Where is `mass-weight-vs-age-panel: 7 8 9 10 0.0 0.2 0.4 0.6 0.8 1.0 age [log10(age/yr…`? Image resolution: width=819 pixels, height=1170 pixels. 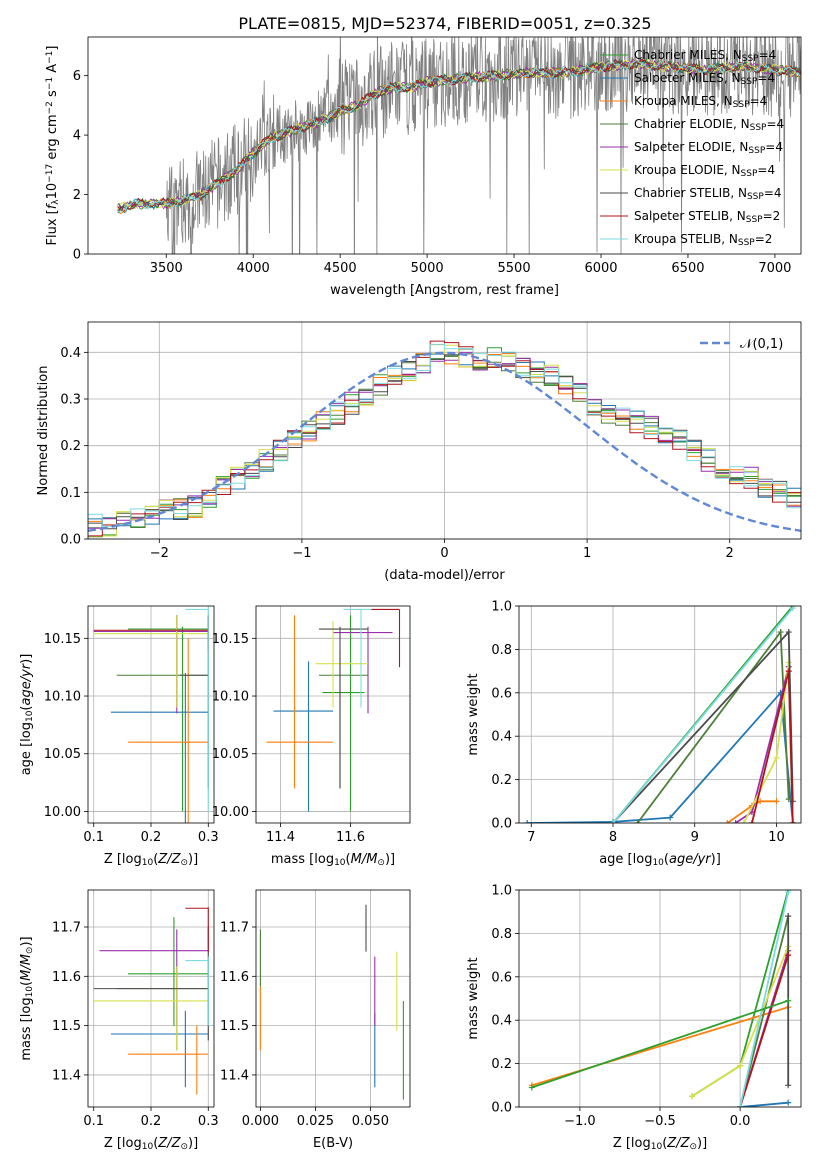
mass-weight-vs-age-panel: 7 8 9 10 0.0 0.2 0.4 0.6 0.8 1.0 age [log10(age/yr… is located at coordinates (634, 734).